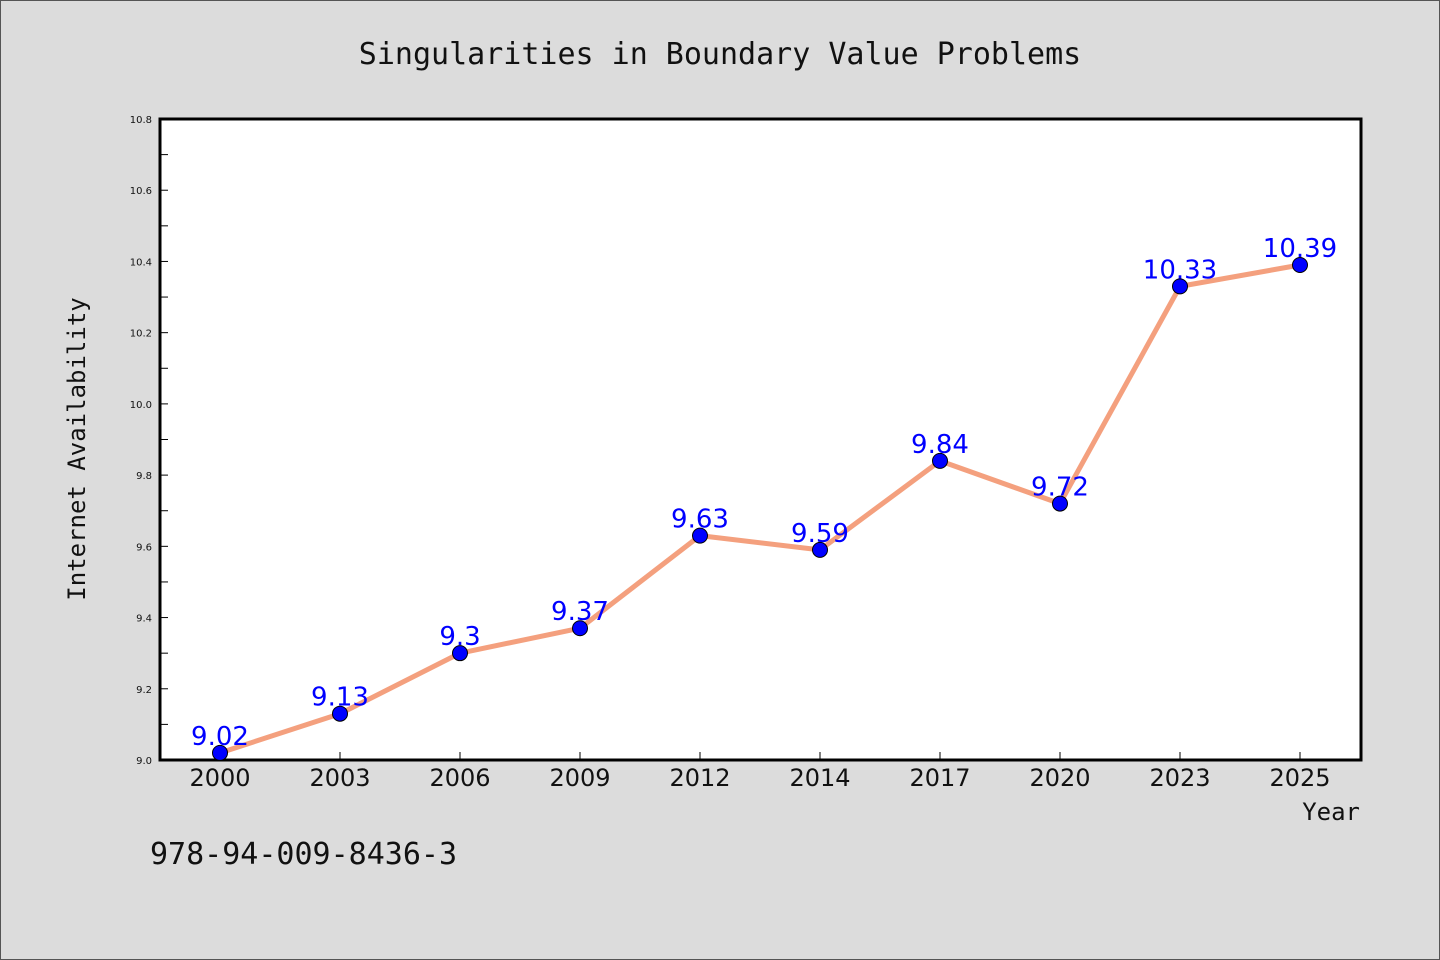 The image size is (1440, 960). I want to click on data-label: 9.72, so click(1060, 488).